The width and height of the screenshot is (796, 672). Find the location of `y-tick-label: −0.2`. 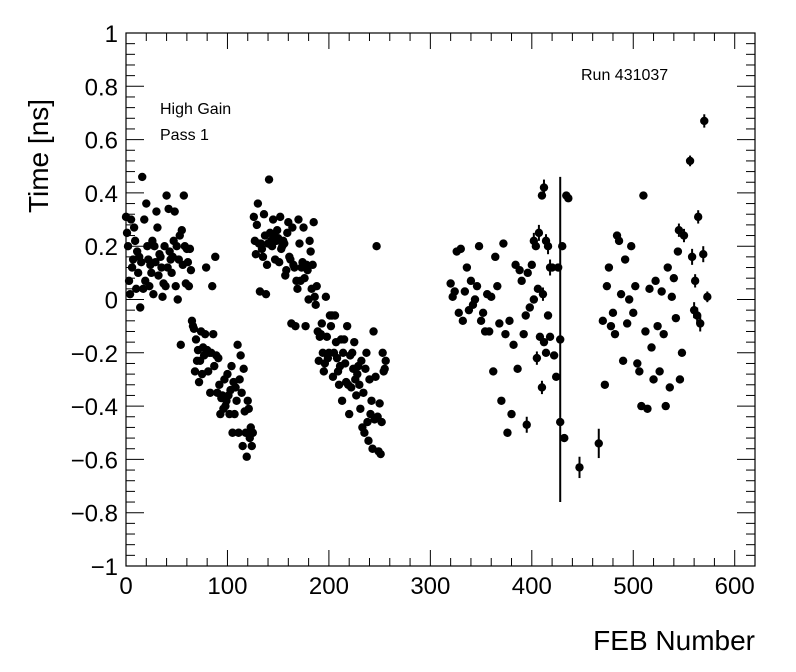

y-tick-label: −0.2 is located at coordinates (94, 354).